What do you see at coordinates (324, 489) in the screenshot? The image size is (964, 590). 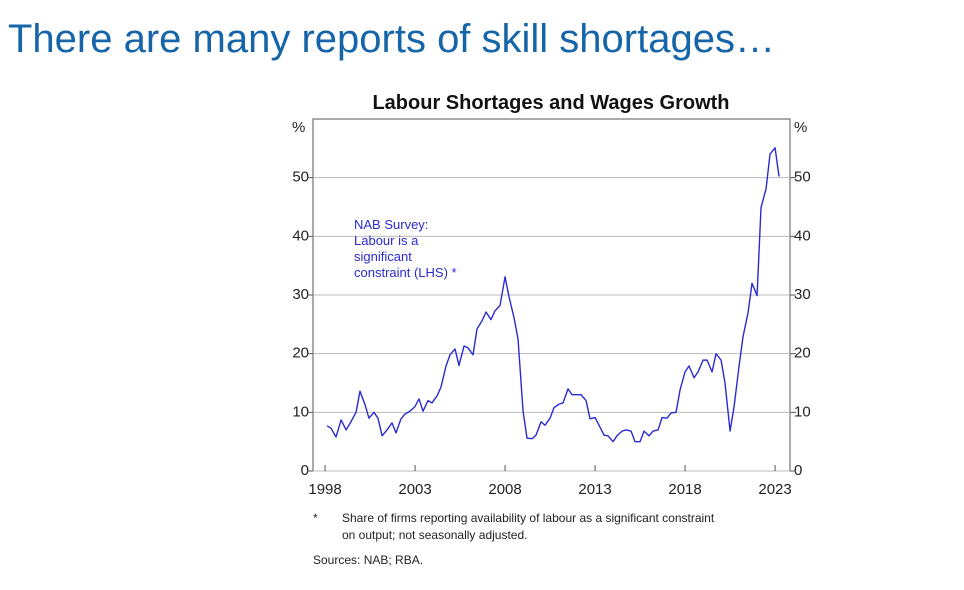 I see `x-tick-label: 1998` at bounding box center [324, 489].